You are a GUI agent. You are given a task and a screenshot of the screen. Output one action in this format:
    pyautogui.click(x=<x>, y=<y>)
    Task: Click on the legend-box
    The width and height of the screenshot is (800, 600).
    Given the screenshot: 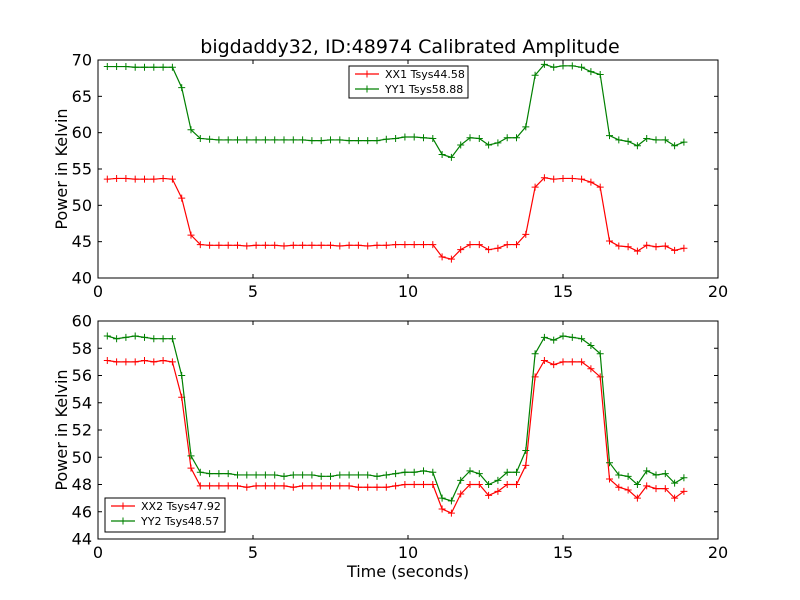 What is the action you would take?
    pyautogui.click(x=165, y=515)
    